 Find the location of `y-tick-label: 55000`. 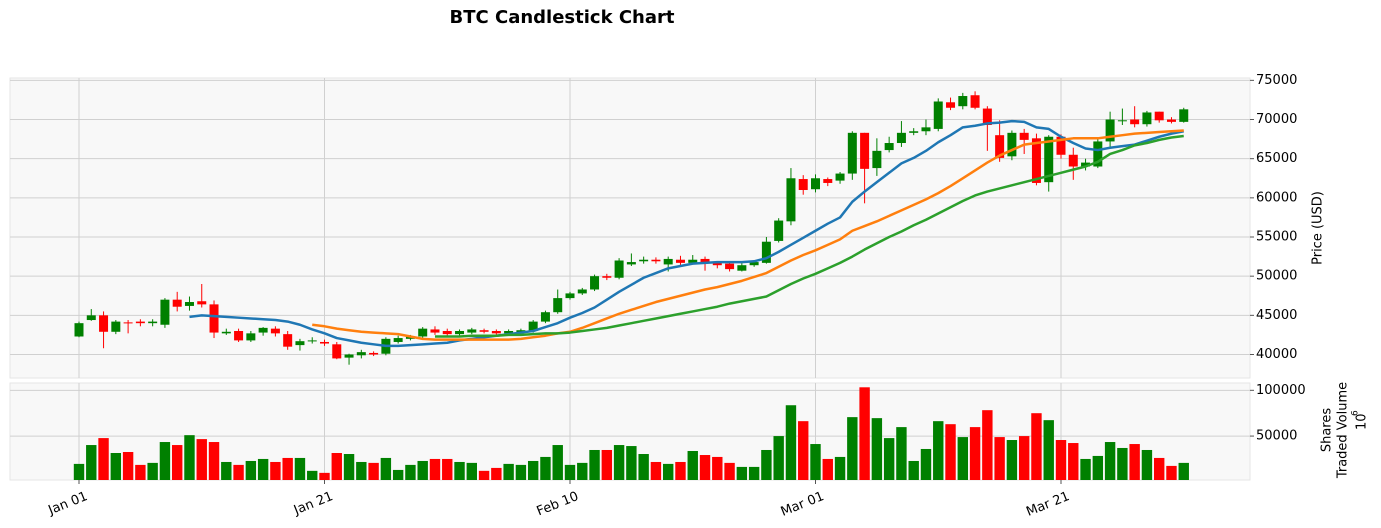

y-tick-label: 55000 is located at coordinates (1276, 237).